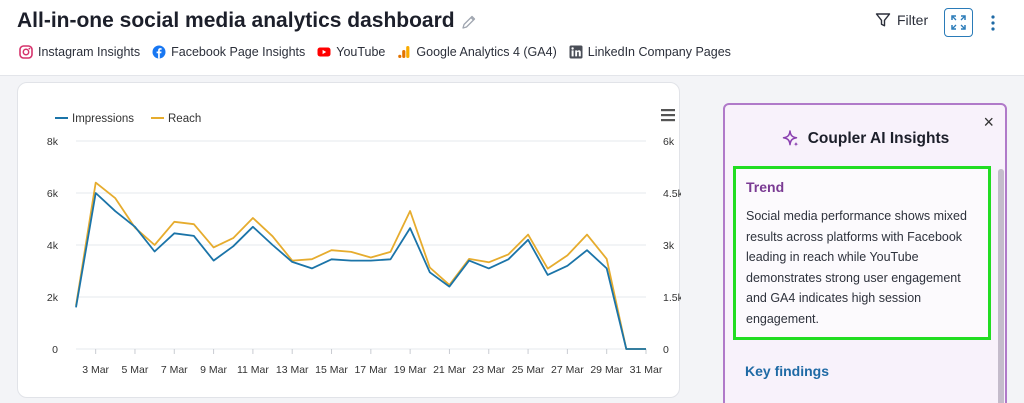  What do you see at coordinates (53, 246) in the screenshot?
I see `y-left-tick-label: 4k` at bounding box center [53, 246].